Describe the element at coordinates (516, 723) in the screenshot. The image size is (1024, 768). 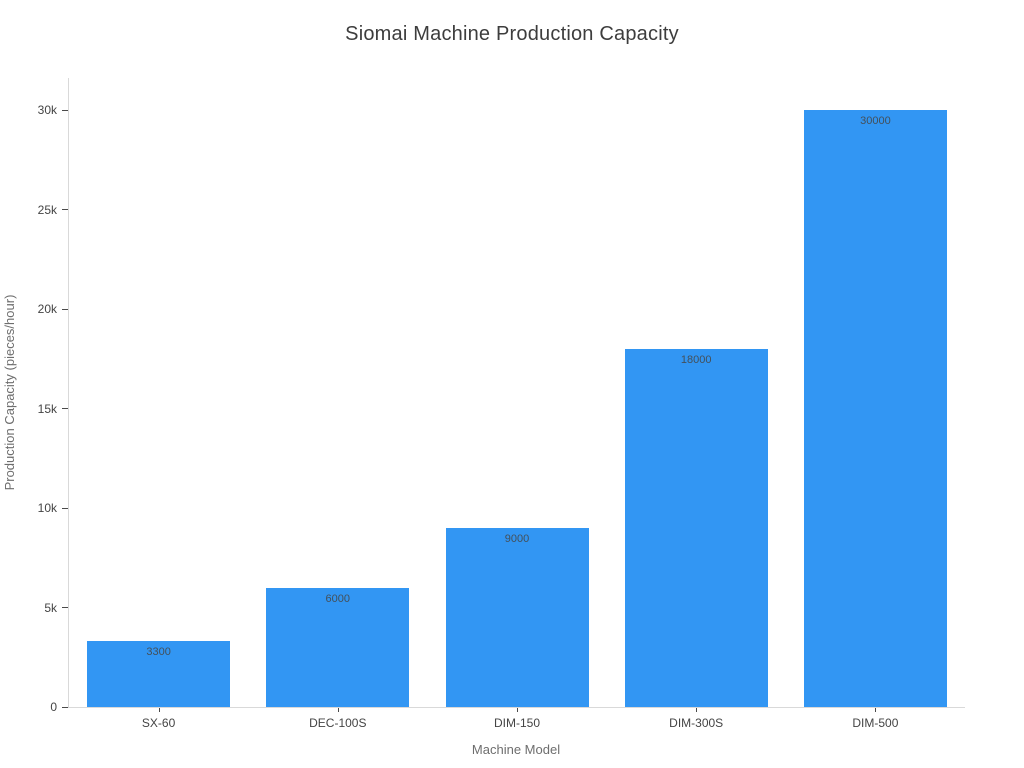
I see `x-tick-label-DIM-150: DIM-150` at that location.